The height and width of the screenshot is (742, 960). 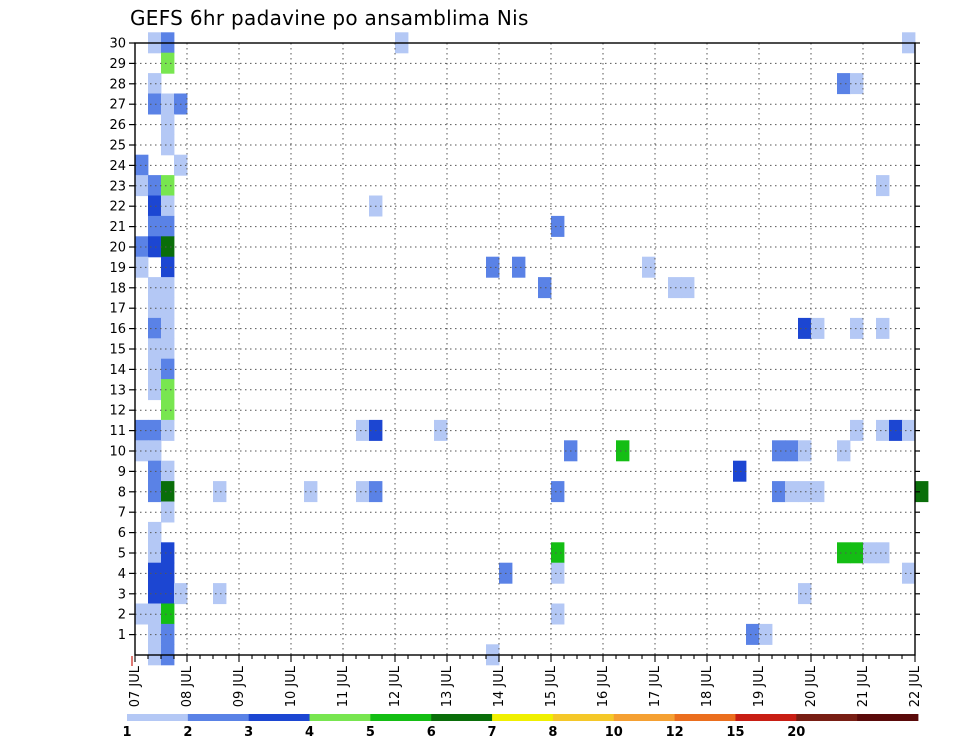 I want to click on colorbar-label: 20, so click(x=796, y=732).